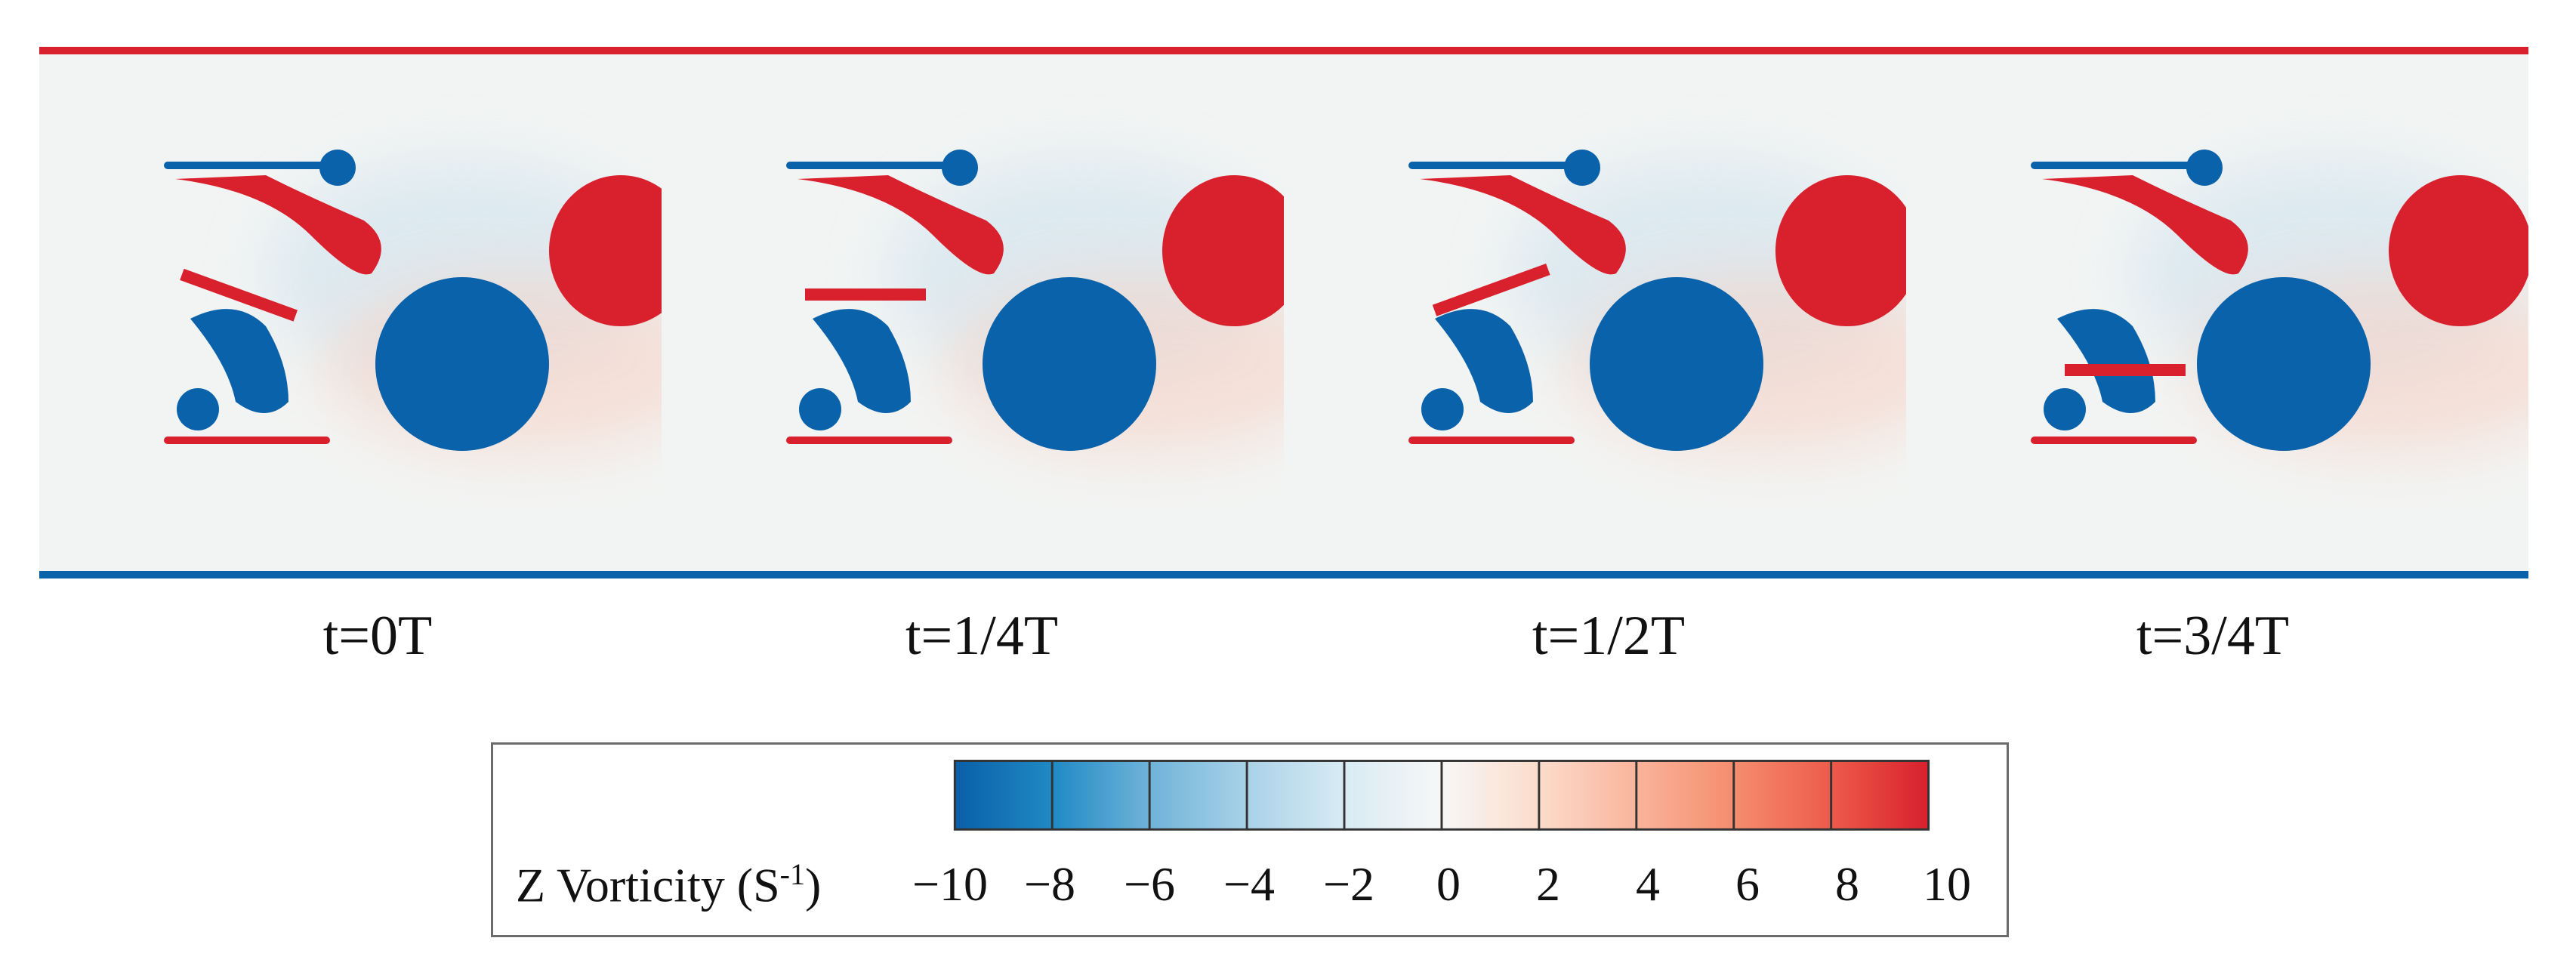  What do you see at coordinates (1249, 884) in the screenshot?
I see `colorbar-tick-label: −4` at bounding box center [1249, 884].